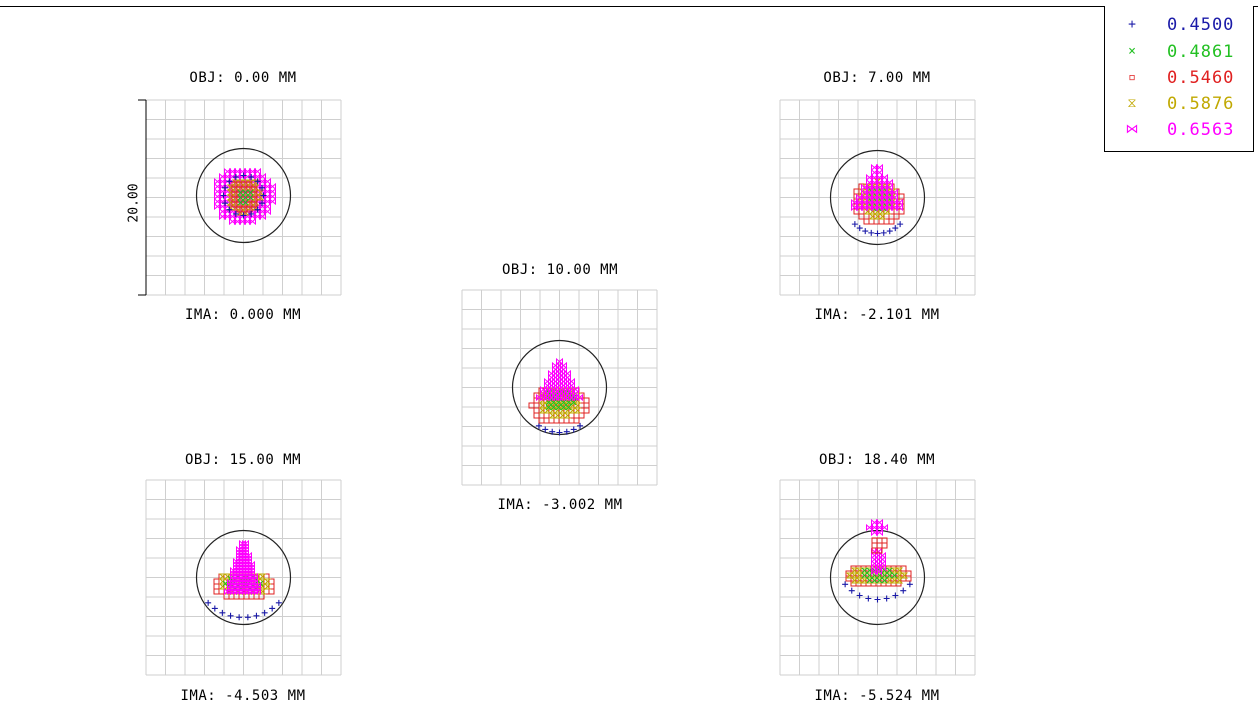 Image resolution: width=1258 pixels, height=707 pixels. I want to click on airy-disk-circle, so click(877, 197).